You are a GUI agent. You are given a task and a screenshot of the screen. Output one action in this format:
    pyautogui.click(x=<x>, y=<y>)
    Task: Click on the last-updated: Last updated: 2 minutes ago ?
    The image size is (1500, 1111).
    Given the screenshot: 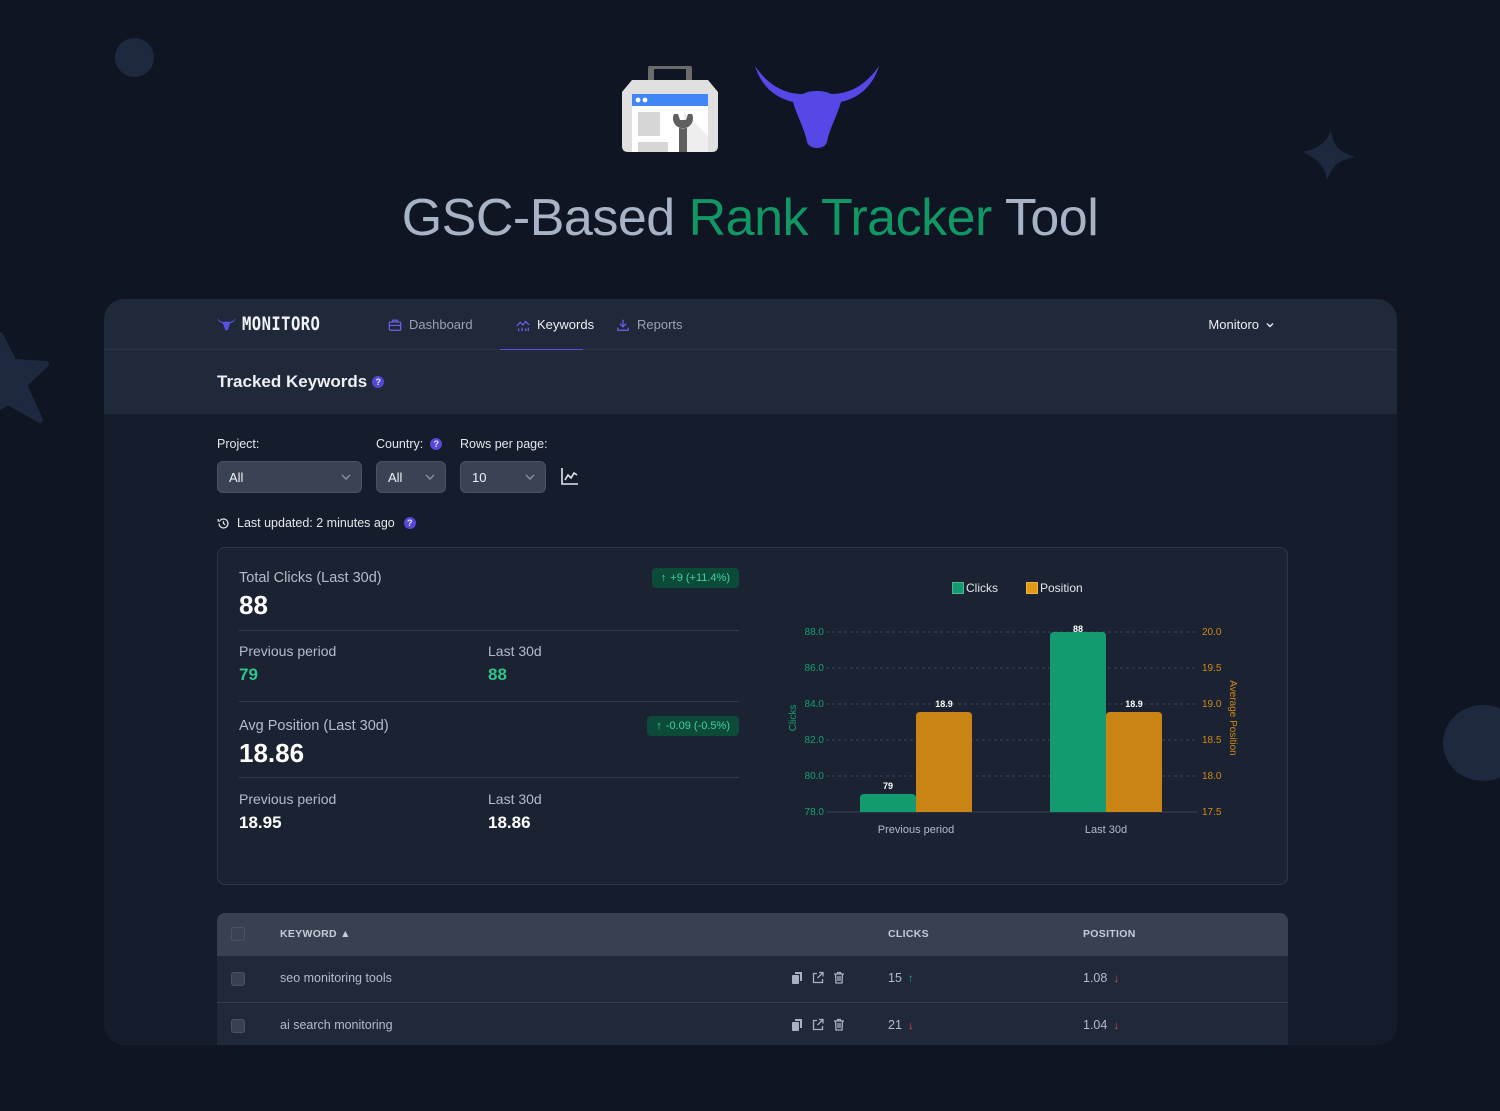 What is the action you would take?
    pyautogui.click(x=316, y=523)
    